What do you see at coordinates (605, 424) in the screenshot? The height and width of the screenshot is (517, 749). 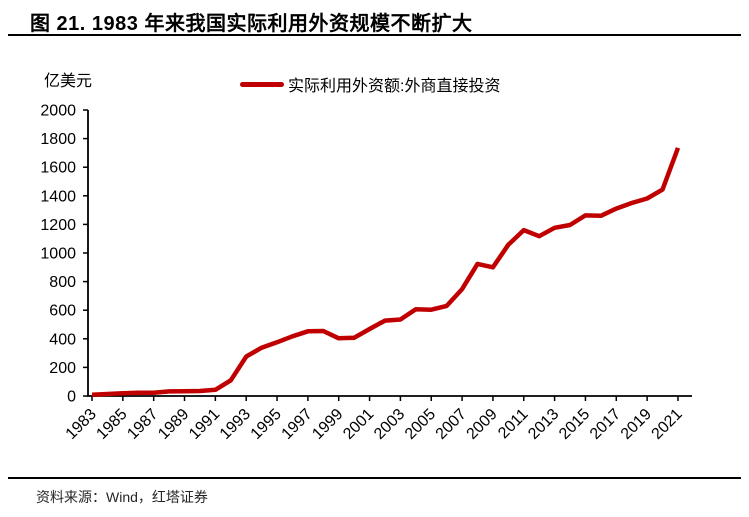 I see `x-axis-tick-label: 2017` at bounding box center [605, 424].